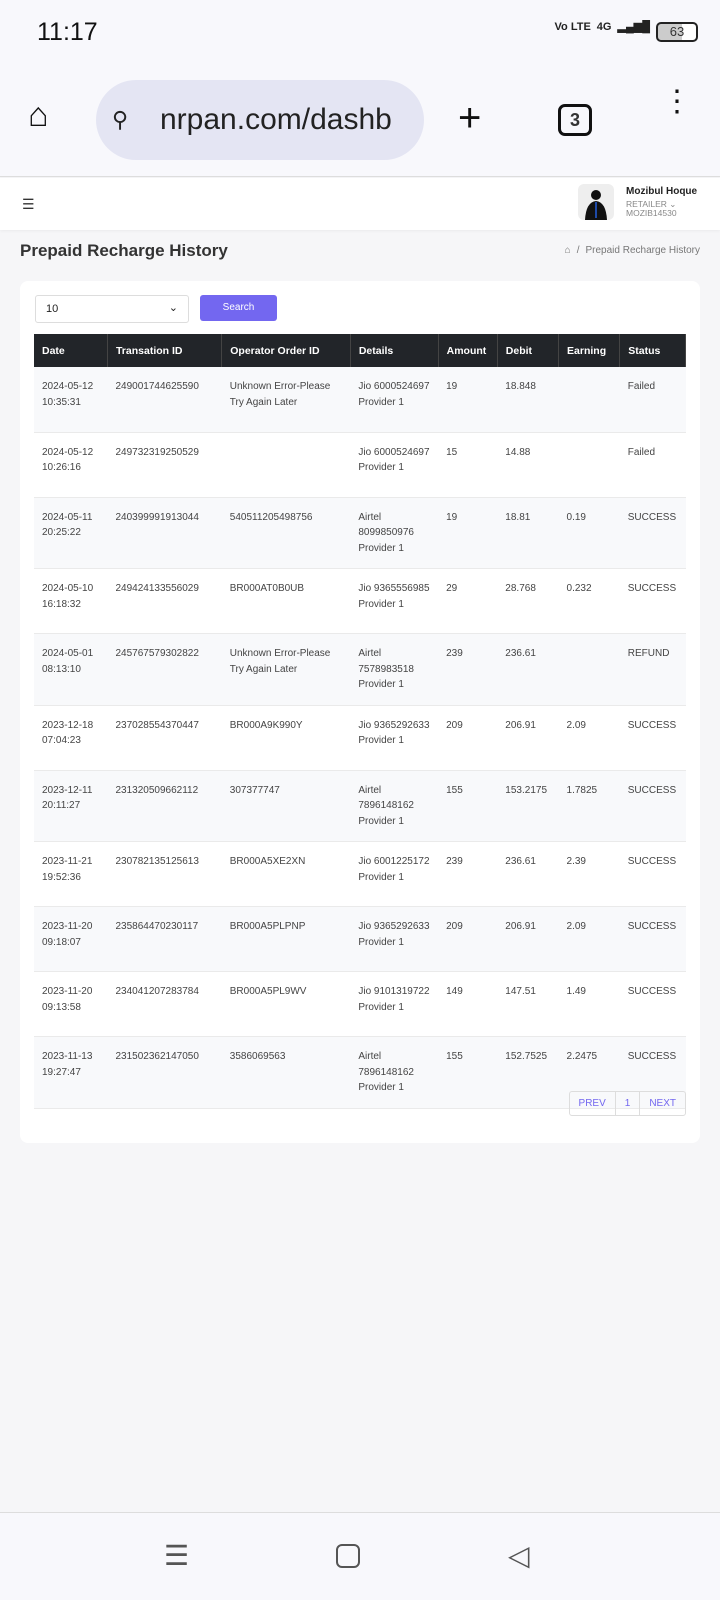  I want to click on pagination: PREV 1 NEXT, so click(627, 1103).